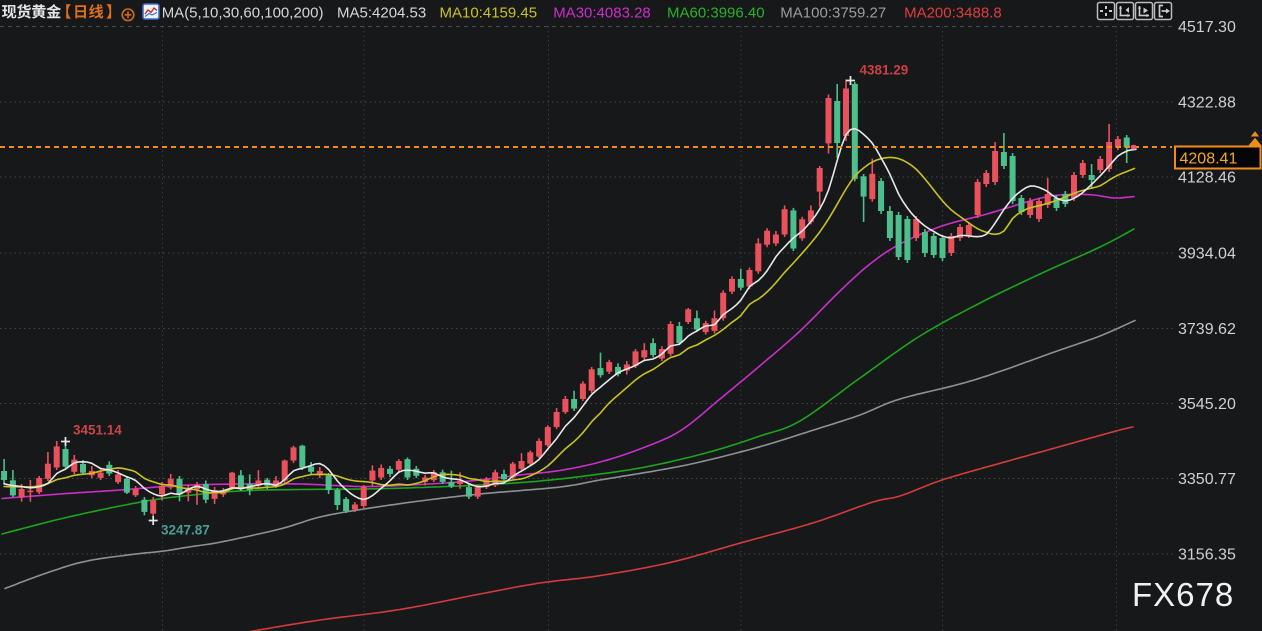 This screenshot has height=631, width=1262. Describe the element at coordinates (1207, 404) in the screenshot. I see `svg-text: 3545.20` at that location.